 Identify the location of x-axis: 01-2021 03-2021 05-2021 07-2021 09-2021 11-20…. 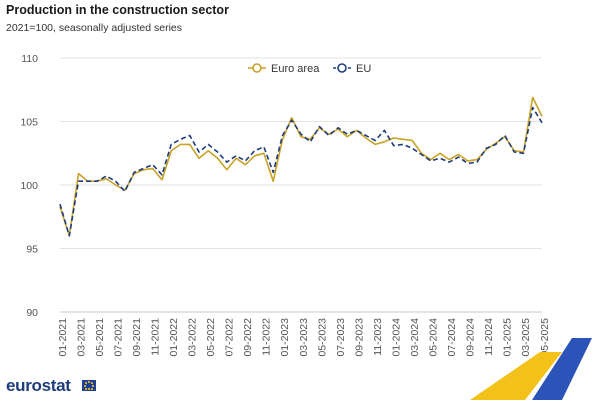
(304, 337).